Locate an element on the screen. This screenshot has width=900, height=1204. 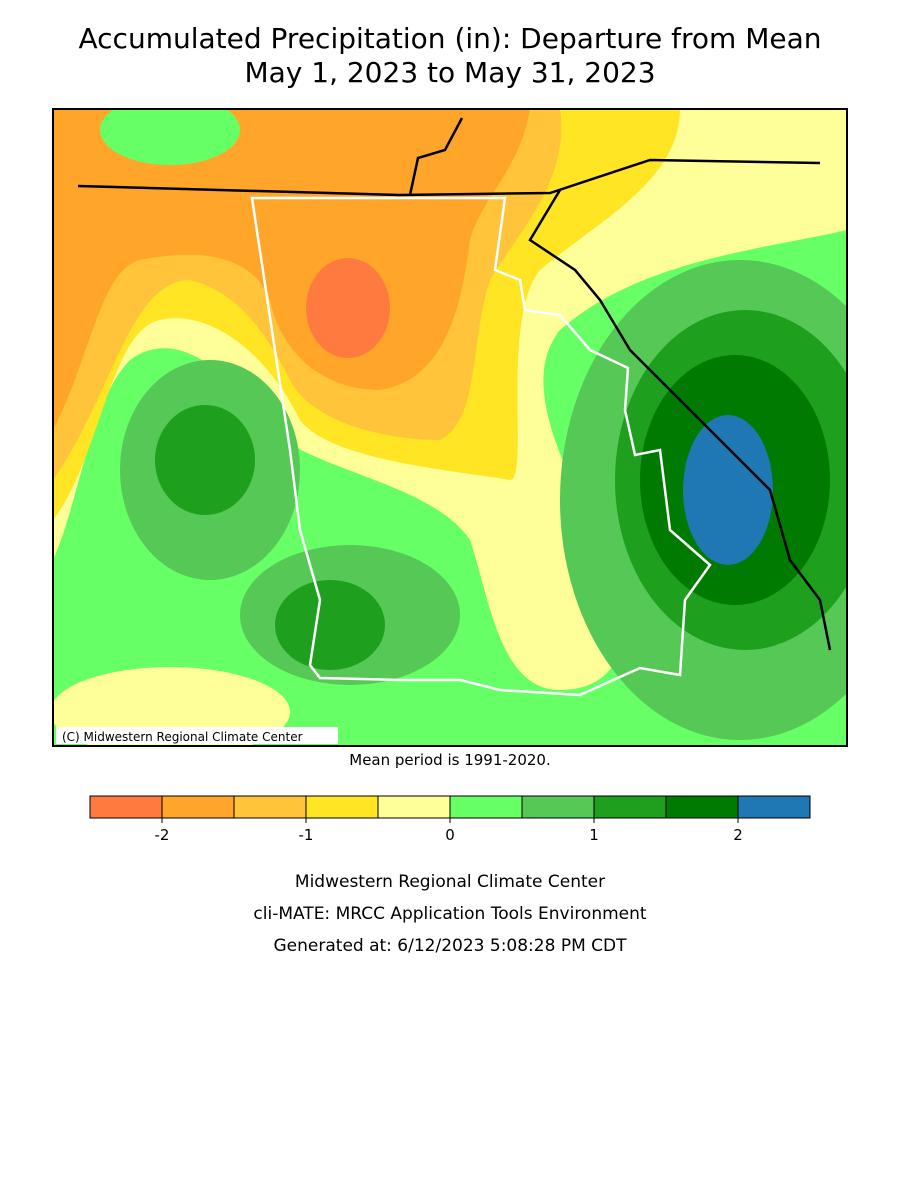
subtitle: May 1, 2023 to May 31, 2023 is located at coordinates (449, 72).